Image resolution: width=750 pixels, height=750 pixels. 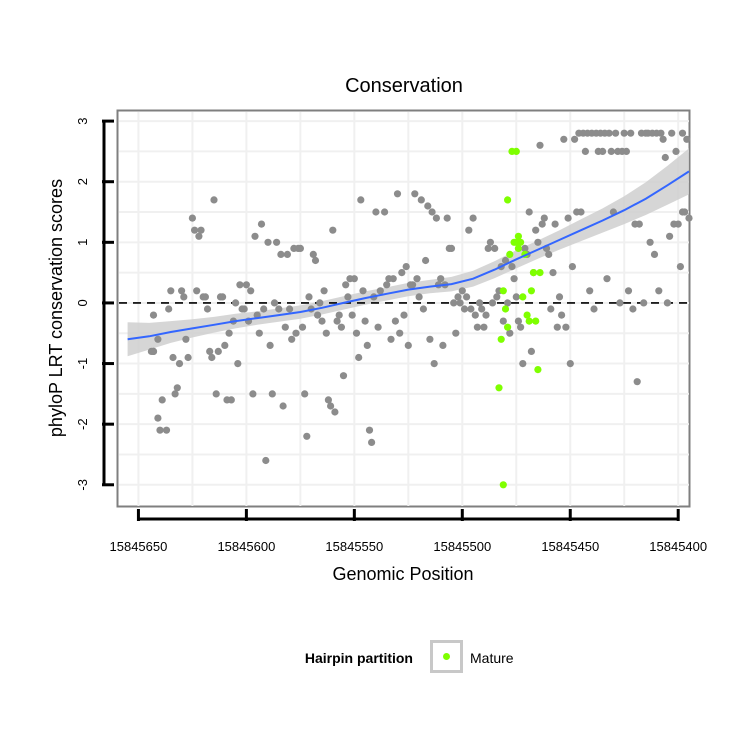 What do you see at coordinates (402, 574) in the screenshot?
I see `x-axis-label: Genomic Position` at bounding box center [402, 574].